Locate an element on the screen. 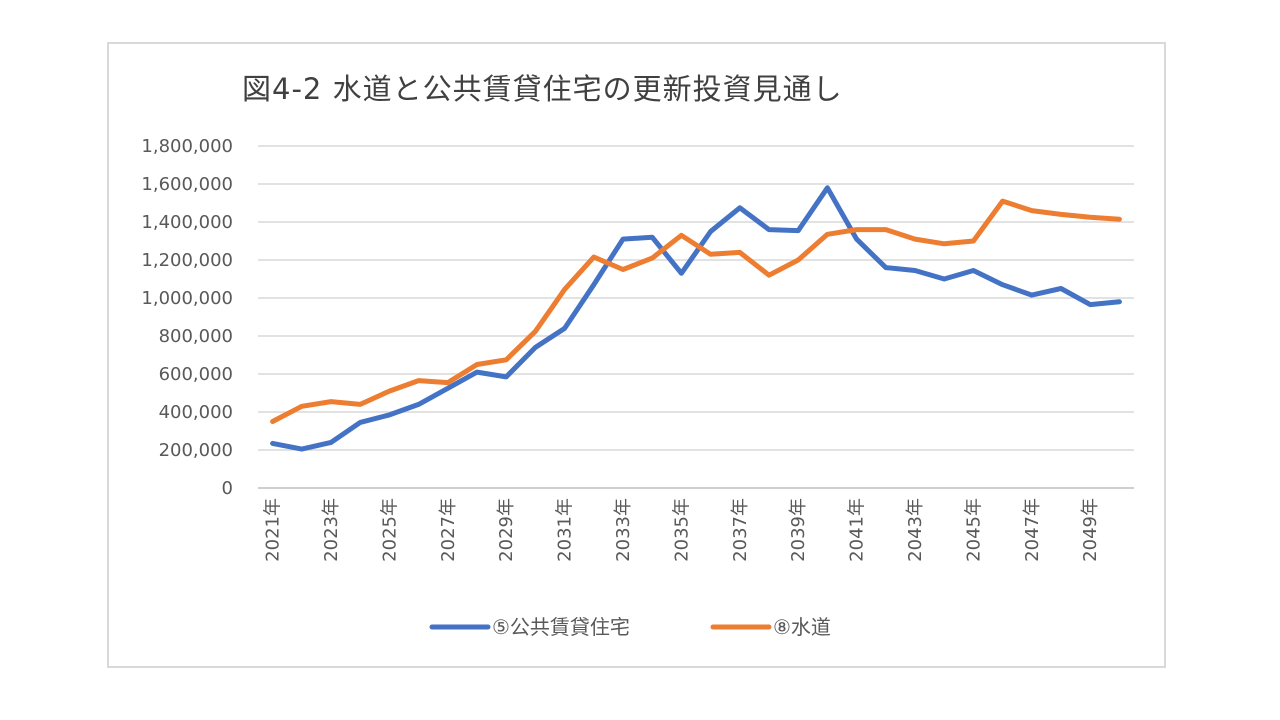  y-tick-label: 200,000 is located at coordinates (196, 450).